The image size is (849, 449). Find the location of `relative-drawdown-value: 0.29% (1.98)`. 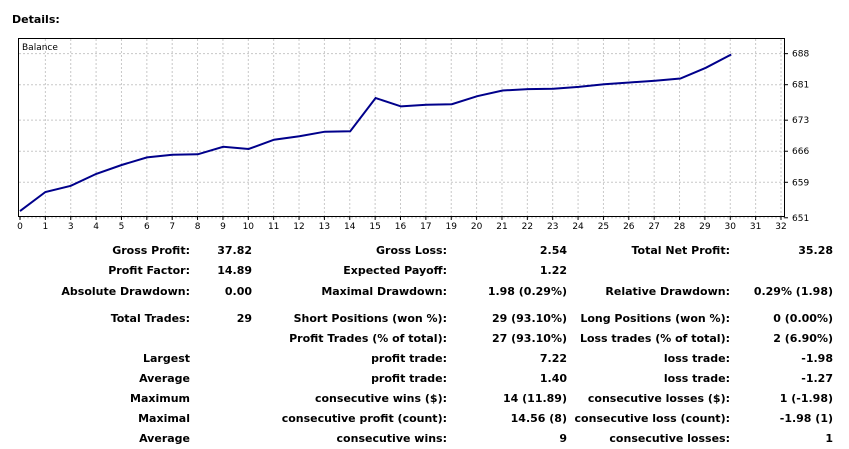

relative-drawdown-value: 0.29% (1.98) is located at coordinates (793, 291).